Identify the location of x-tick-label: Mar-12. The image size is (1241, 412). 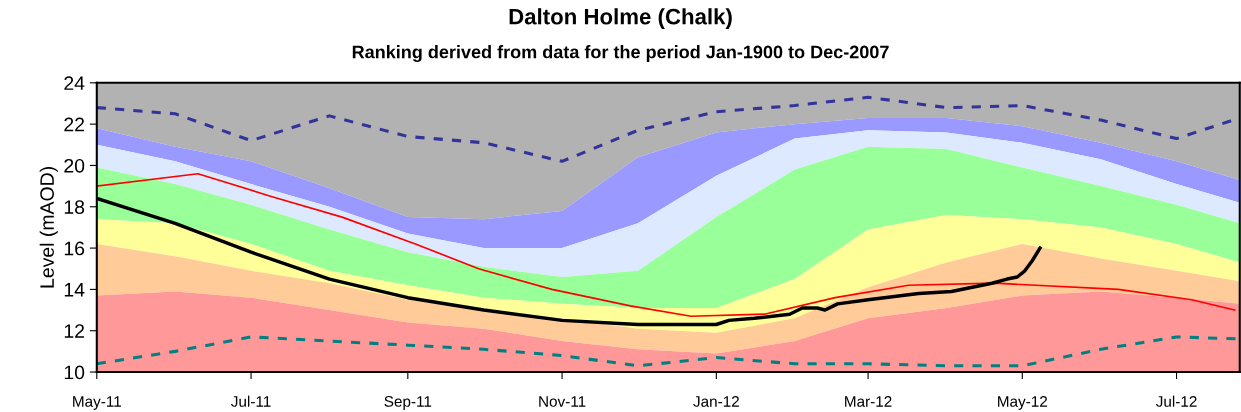
(868, 401).